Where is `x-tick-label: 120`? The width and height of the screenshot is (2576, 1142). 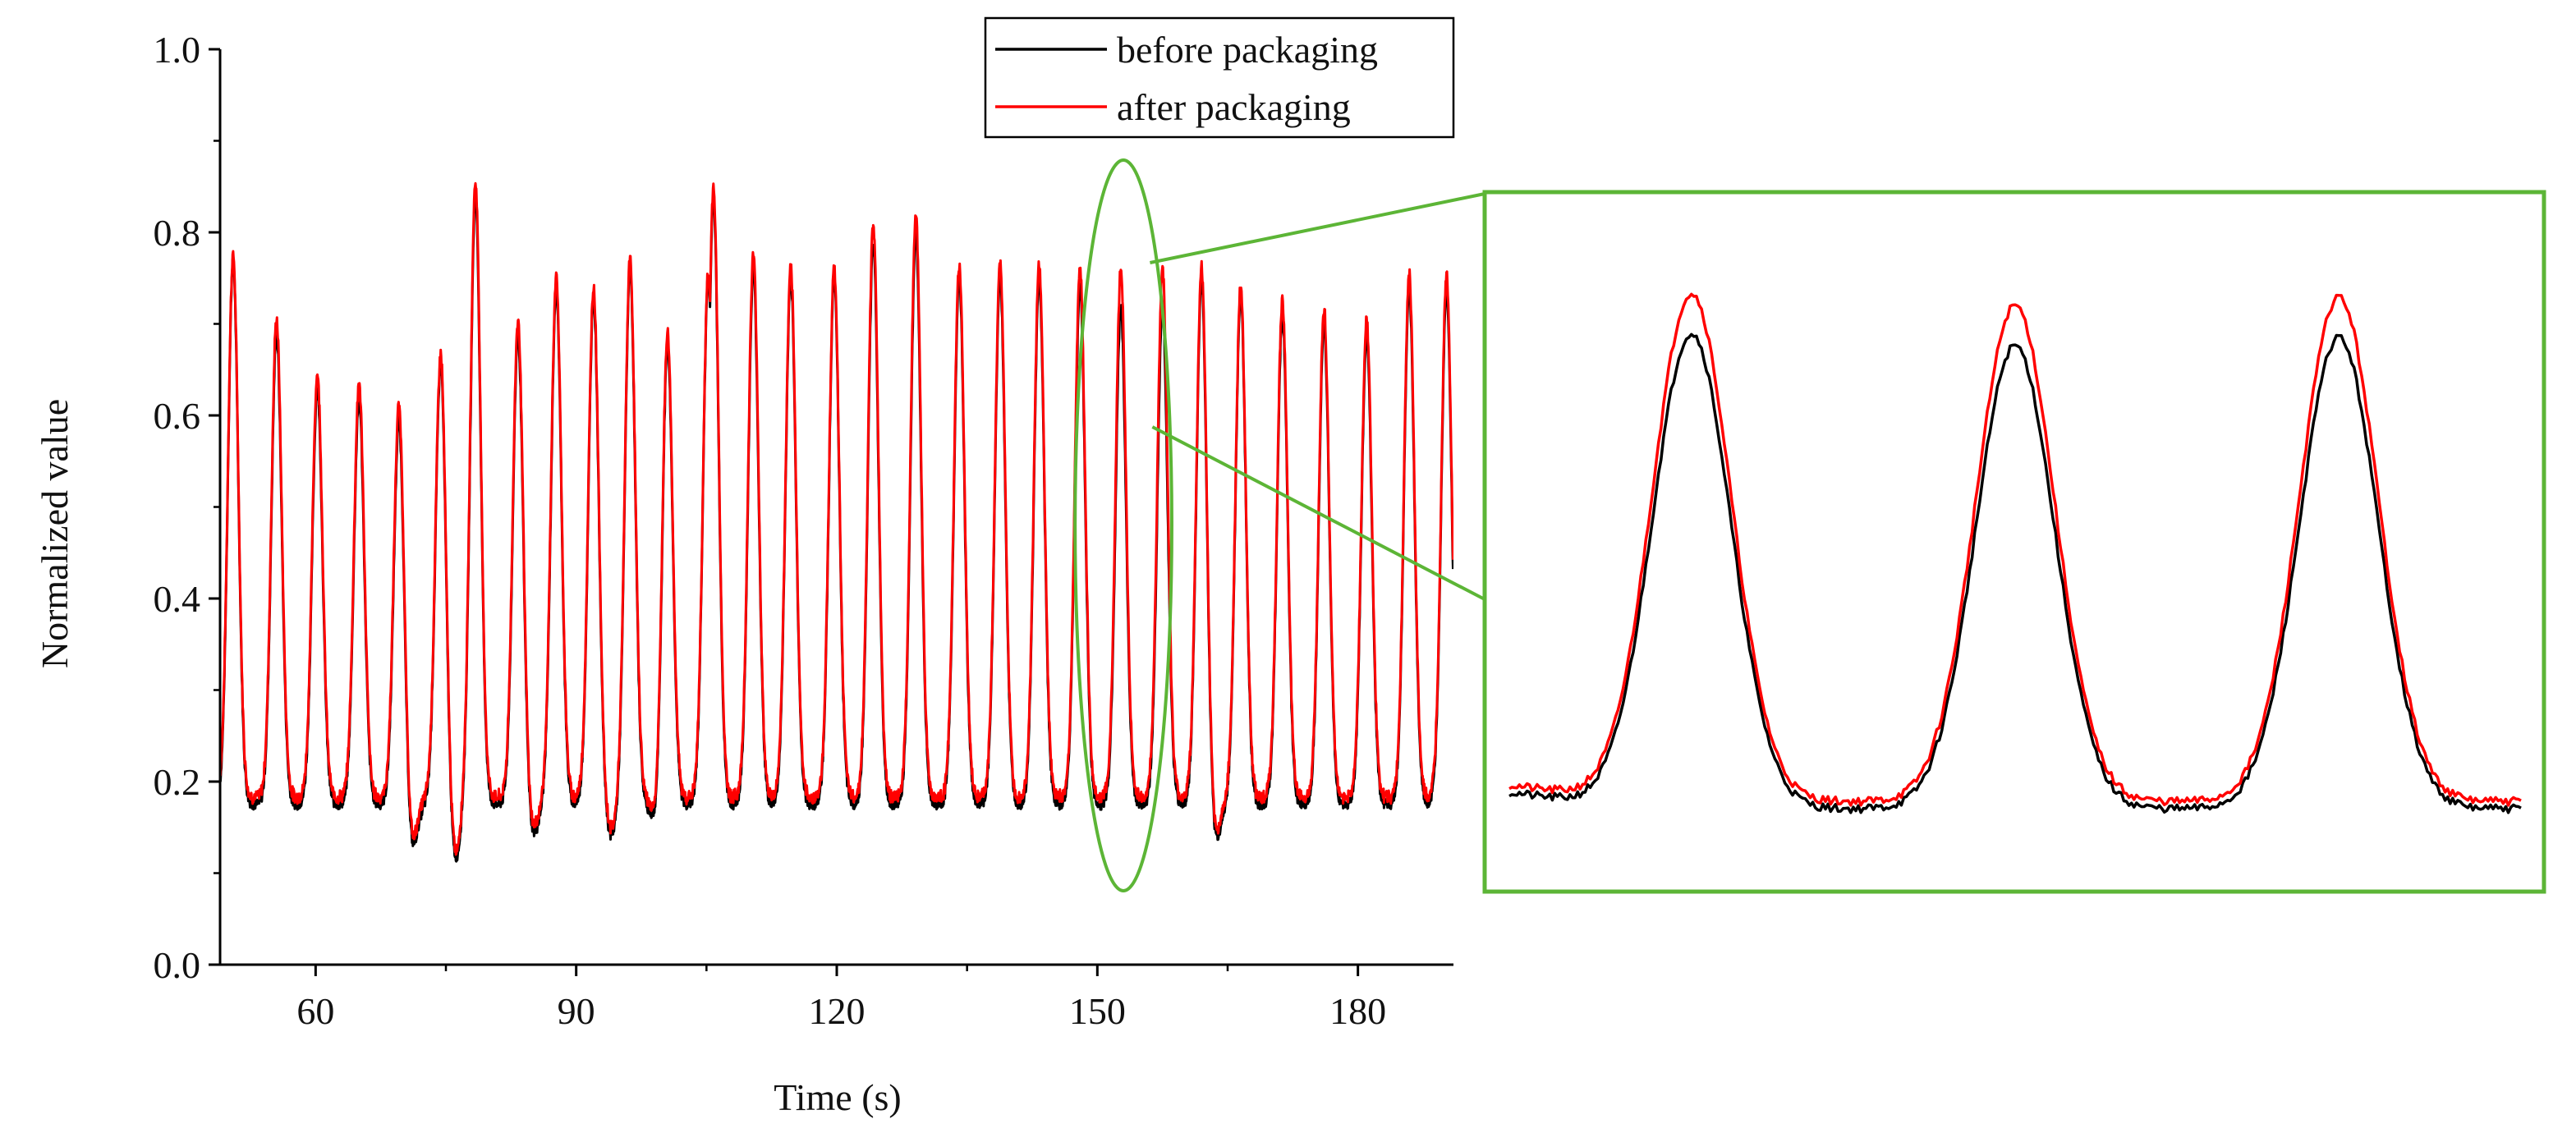
x-tick-label: 120 is located at coordinates (837, 1011).